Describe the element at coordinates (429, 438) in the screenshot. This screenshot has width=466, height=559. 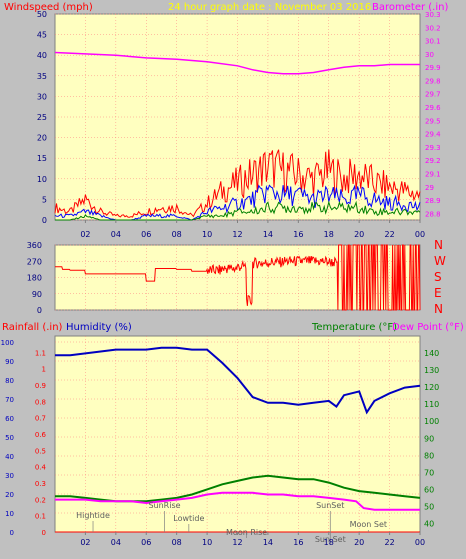
I see `temperature-y-tick-label: 90` at that location.